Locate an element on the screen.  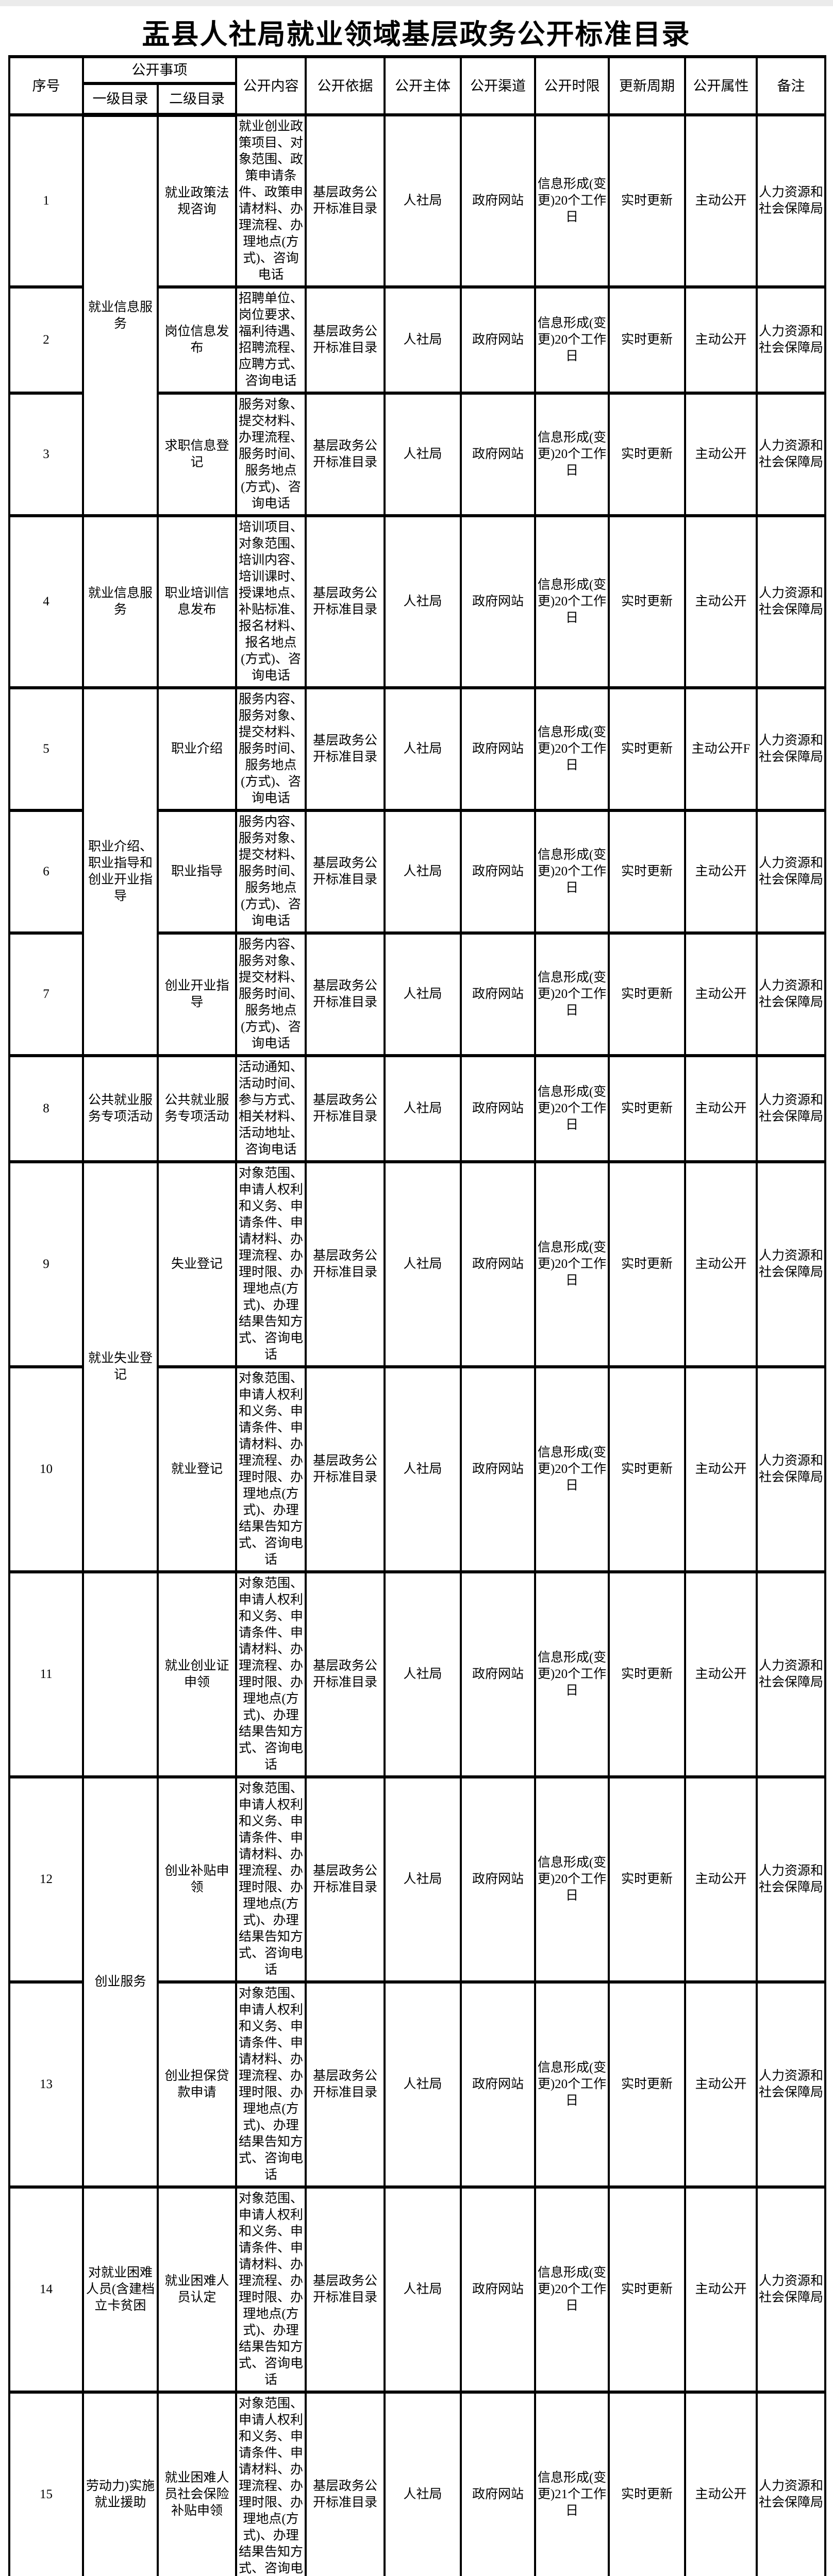
level2-cell: 失业登记 is located at coordinates (197, 1264).